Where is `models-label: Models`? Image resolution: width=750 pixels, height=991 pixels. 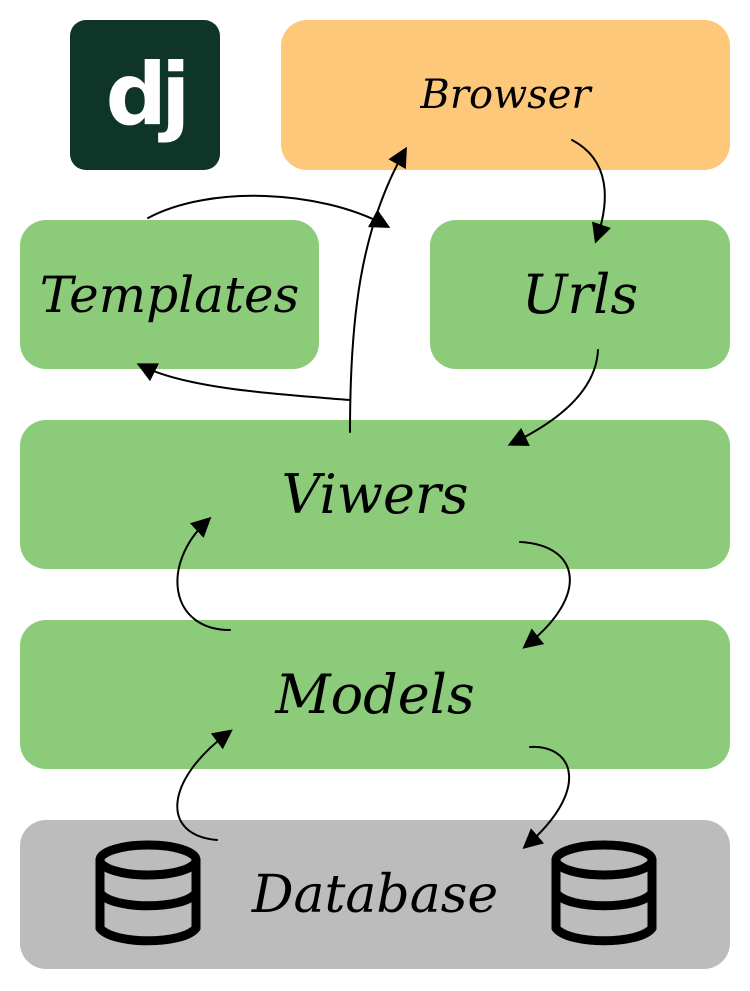 models-label: Models is located at coordinates (375, 694).